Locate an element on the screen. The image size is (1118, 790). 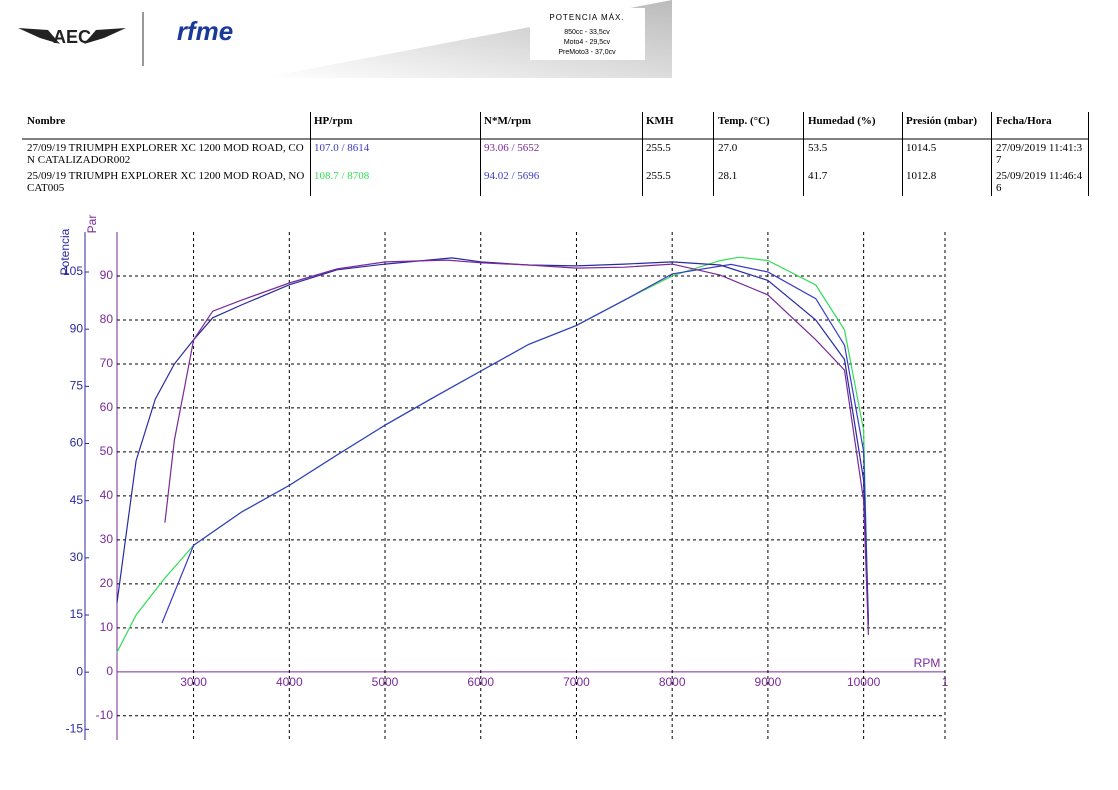
y-tick-label: 60 is located at coordinates (77, 443).